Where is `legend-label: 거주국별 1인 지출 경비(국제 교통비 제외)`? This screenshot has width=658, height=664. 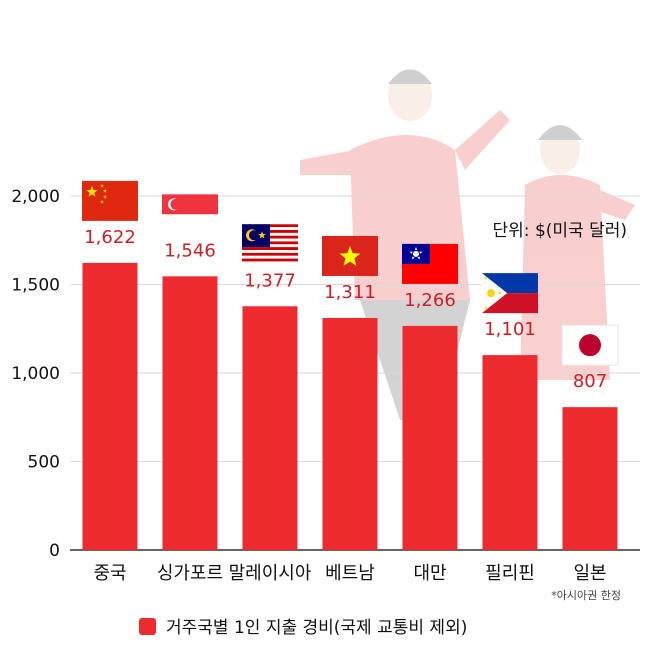 legend-label: 거주국별 1인 지출 경비(국제 교통비 제외) is located at coordinates (316, 628).